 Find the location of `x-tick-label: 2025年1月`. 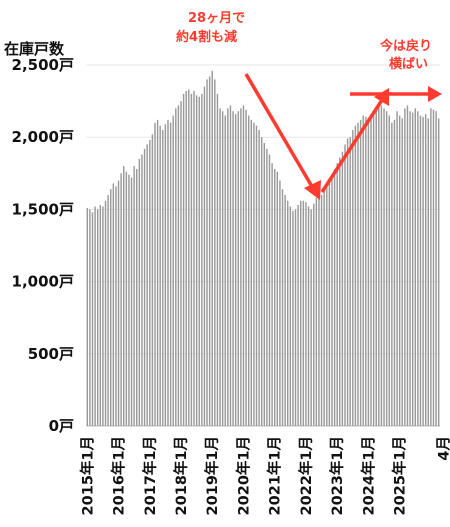

x-tick-label: 2025年1月 is located at coordinates (400, 475).